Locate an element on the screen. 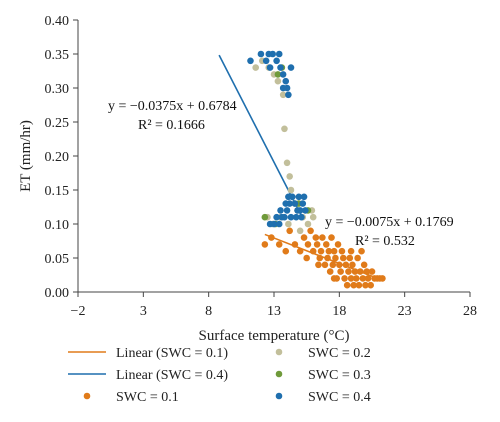  legend-label: SWC = 0.4 is located at coordinates (339, 397).